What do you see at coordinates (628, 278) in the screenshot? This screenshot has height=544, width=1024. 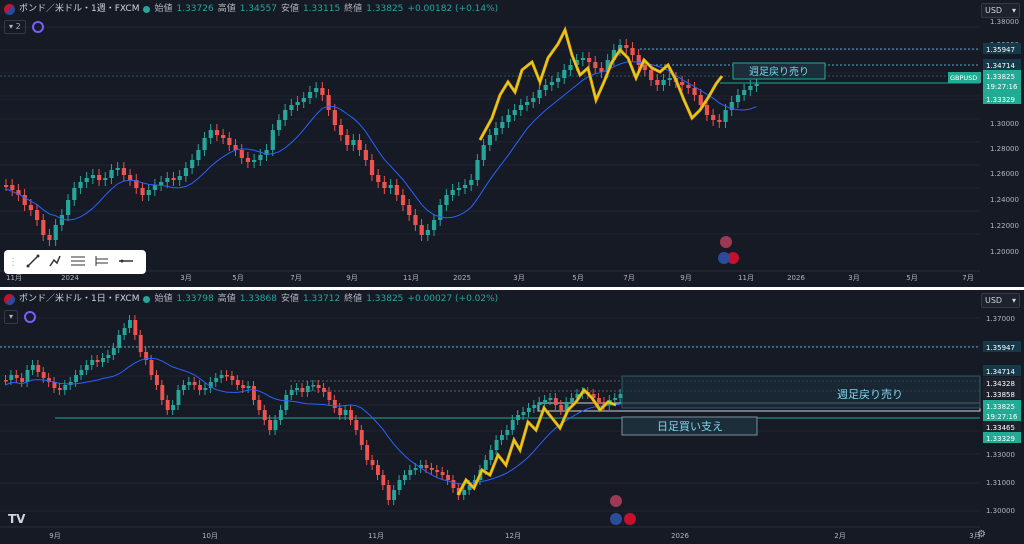 I see `time-tick-label: 7月` at bounding box center [628, 278].